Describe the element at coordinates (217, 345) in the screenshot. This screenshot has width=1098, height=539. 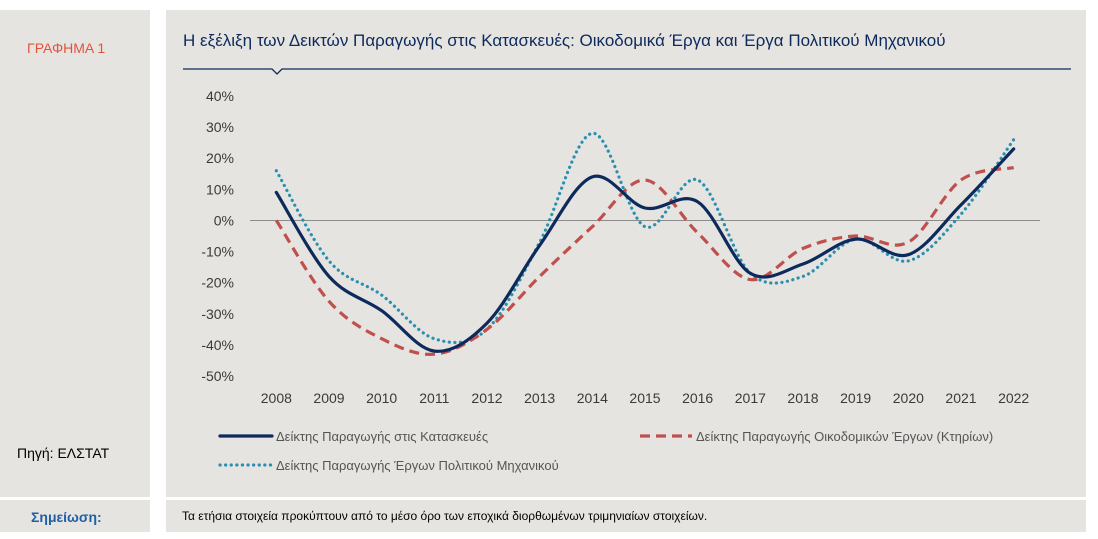
I see `y-tick-label: -40%` at that location.